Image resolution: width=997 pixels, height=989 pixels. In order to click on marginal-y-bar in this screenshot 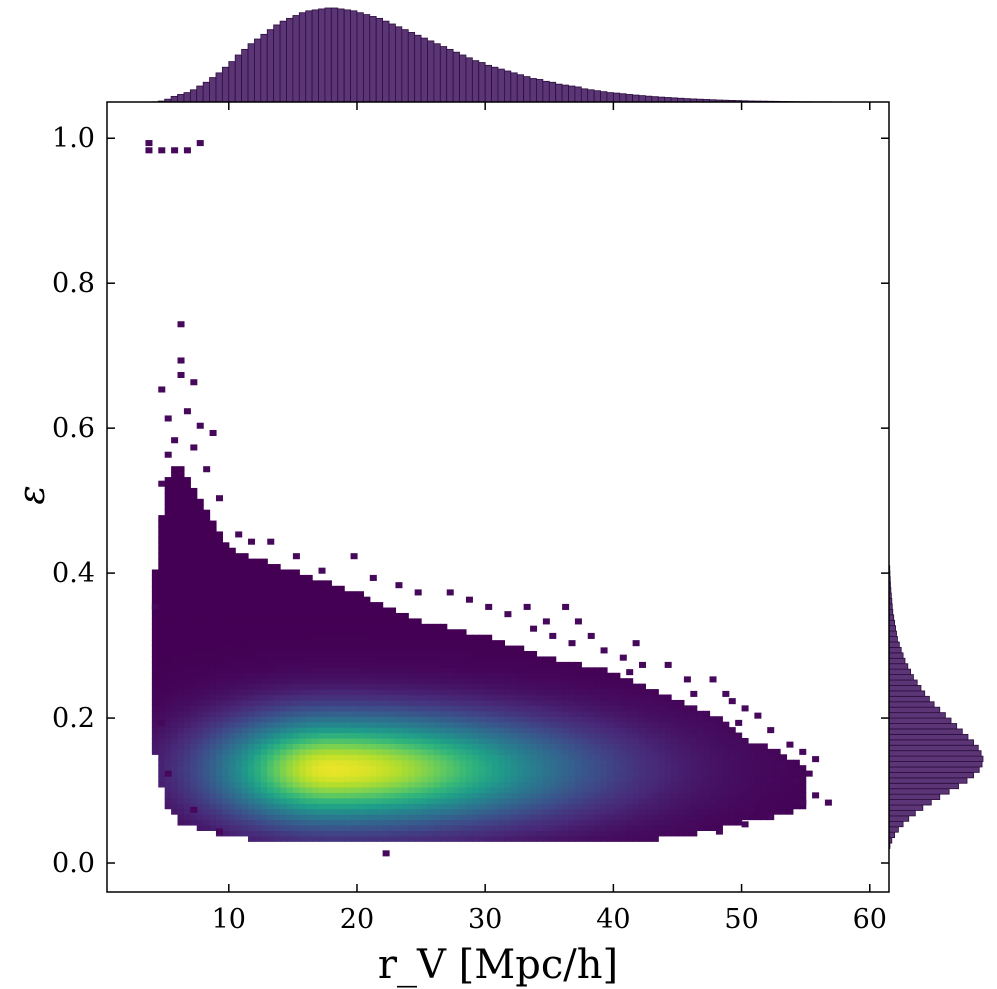, I will do `click(935, 764)`.